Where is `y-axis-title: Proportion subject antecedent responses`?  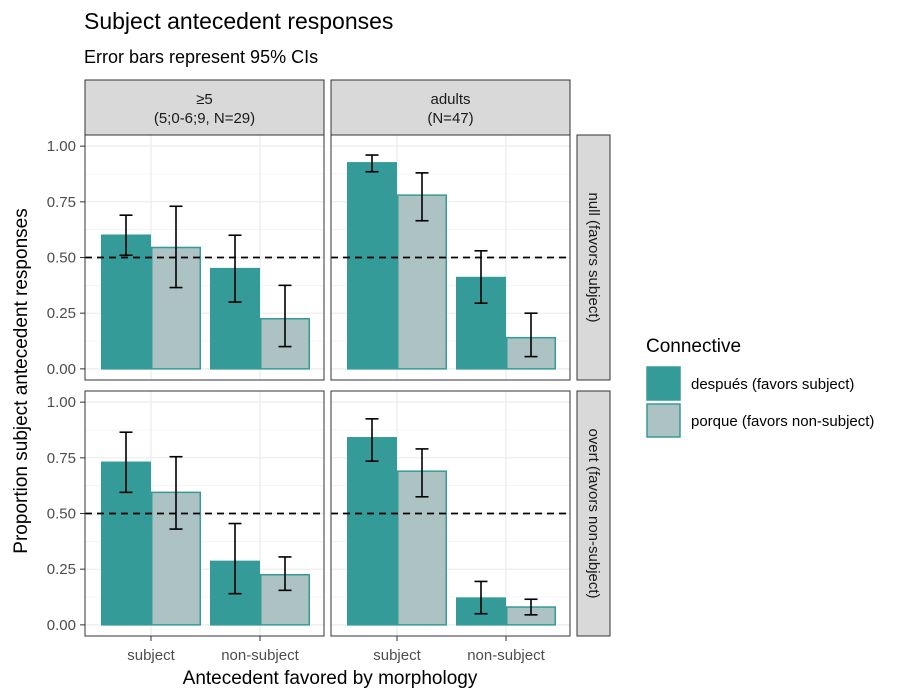 y-axis-title: Proportion subject antecedent responses is located at coordinates (21, 380).